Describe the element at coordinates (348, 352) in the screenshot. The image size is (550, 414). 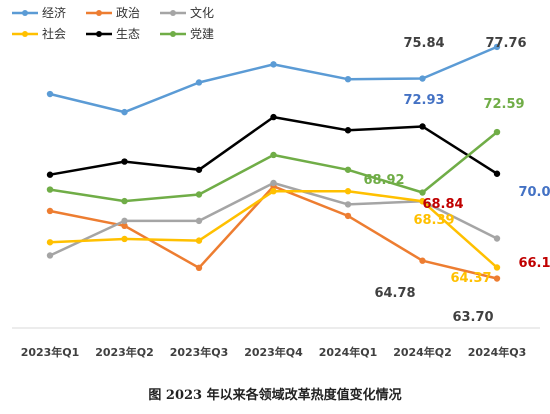
I see `x-tick-label: 2024年Q1` at that location.